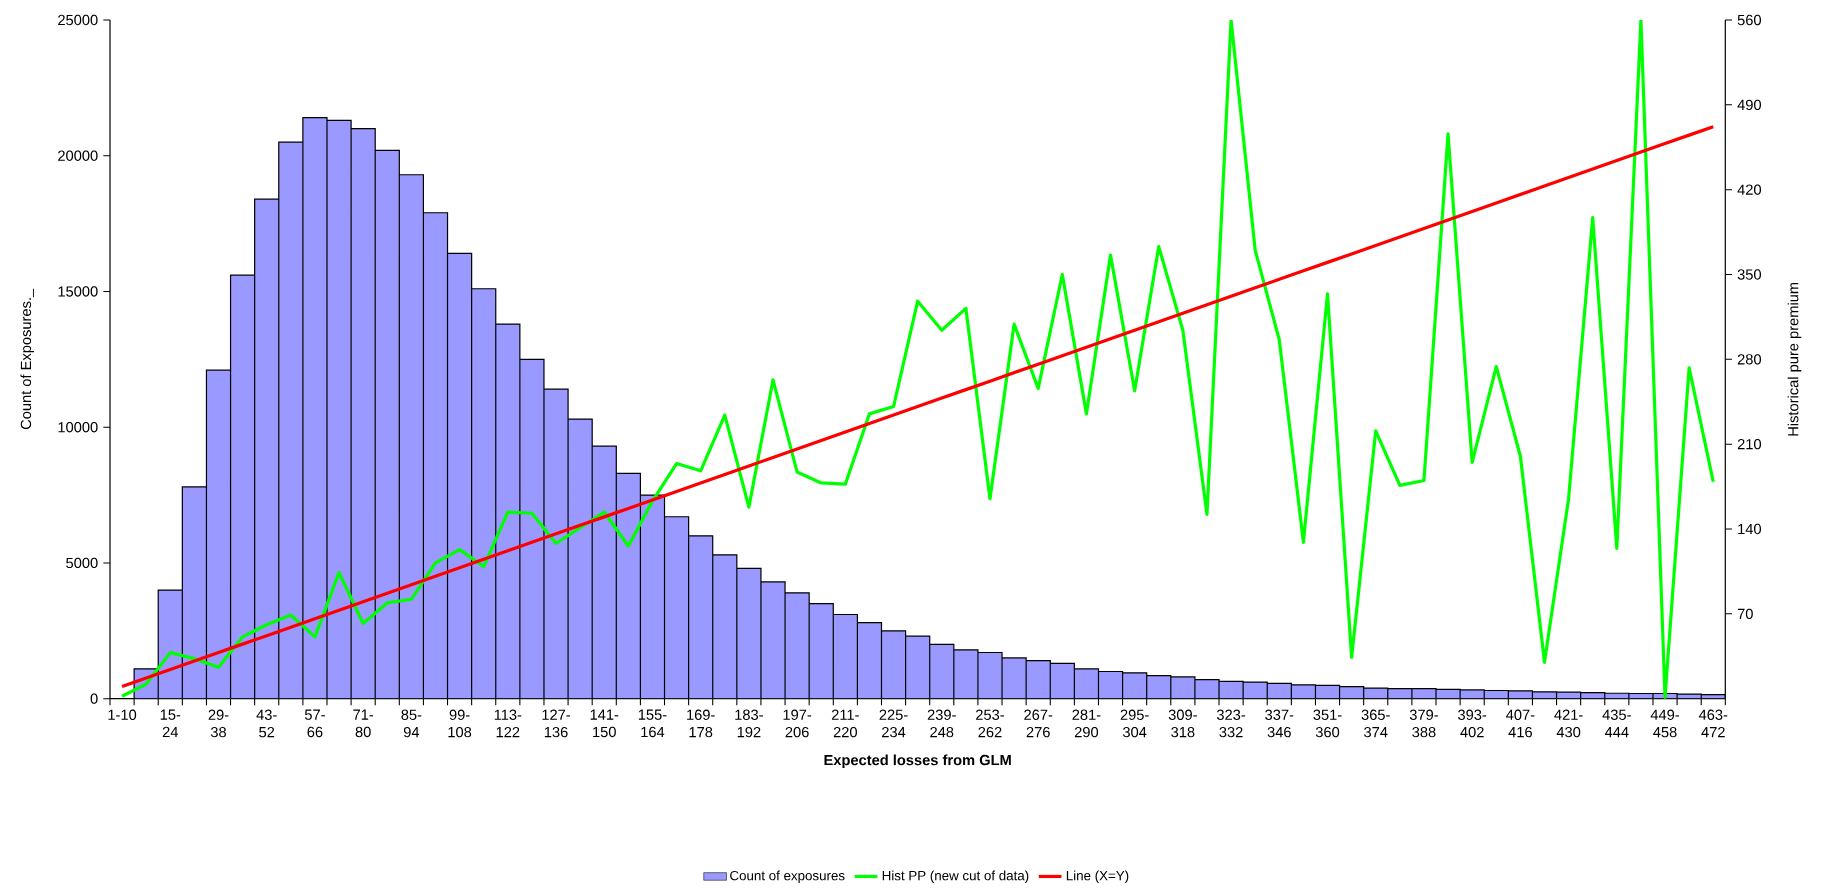  Describe the element at coordinates (787, 877) in the screenshot. I see `legend-label: Count of exposures` at that location.